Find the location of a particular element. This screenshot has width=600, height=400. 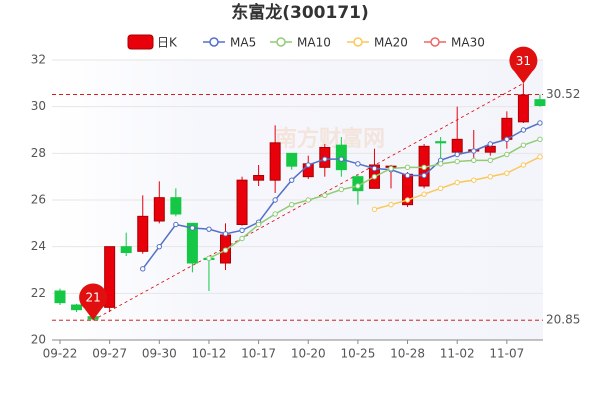

x-tick-label: 11-02 is located at coordinates (457, 354).